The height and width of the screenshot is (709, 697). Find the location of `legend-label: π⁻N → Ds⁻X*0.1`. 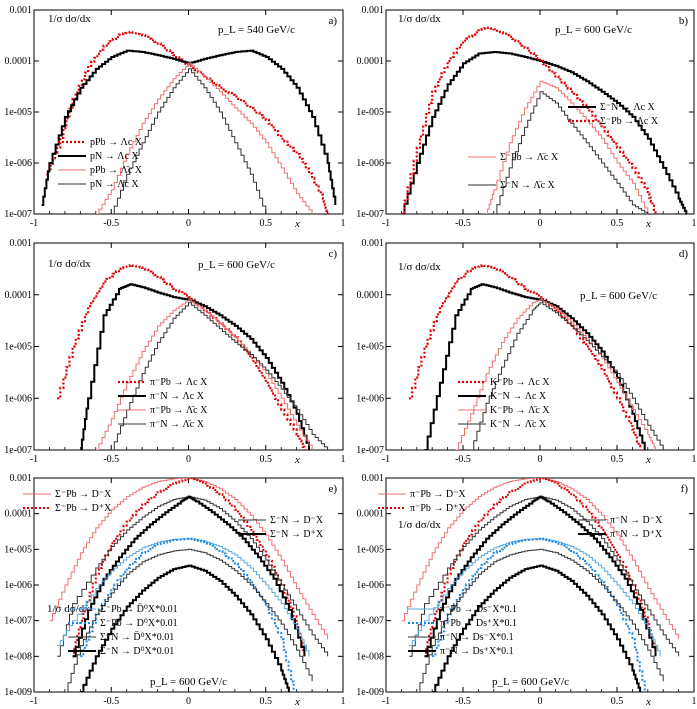

legend-label: π⁻N → Ds⁻X*0.1 is located at coordinates (477, 637).